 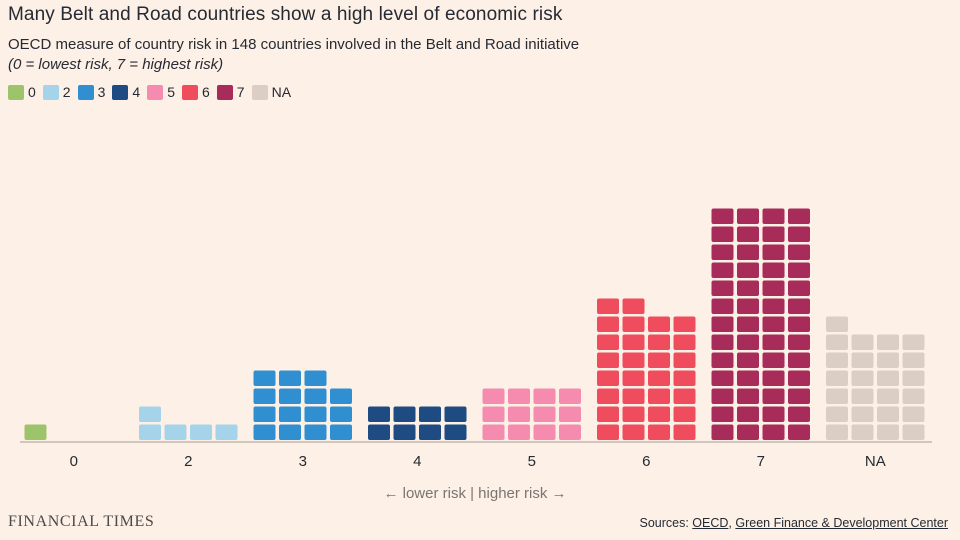 What do you see at coordinates (188, 461) in the screenshot?
I see `x-tick-label-2: 2` at bounding box center [188, 461].